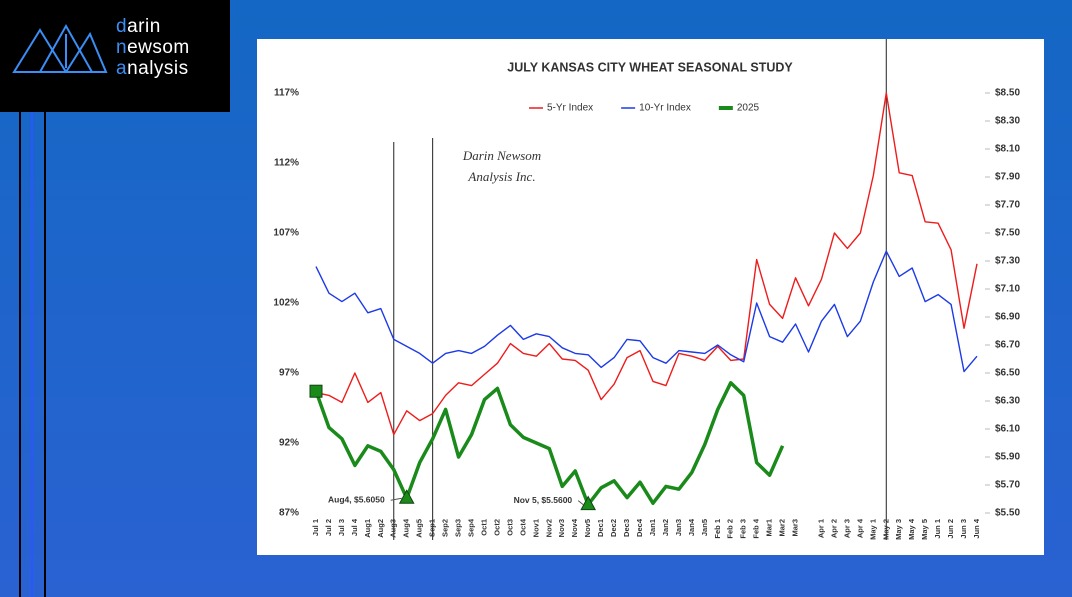 Image resolution: width=1072 pixels, height=597 pixels. What do you see at coordinates (748, 108) in the screenshot?
I see `legend-label: 2025` at bounding box center [748, 108].